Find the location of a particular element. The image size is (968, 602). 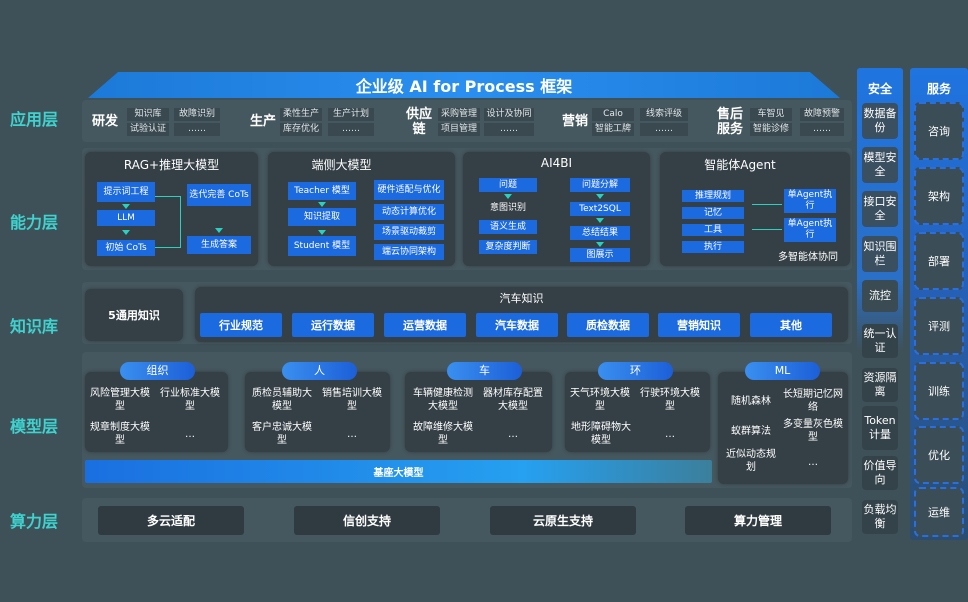

security-item: 接口安全 is located at coordinates (880, 209).